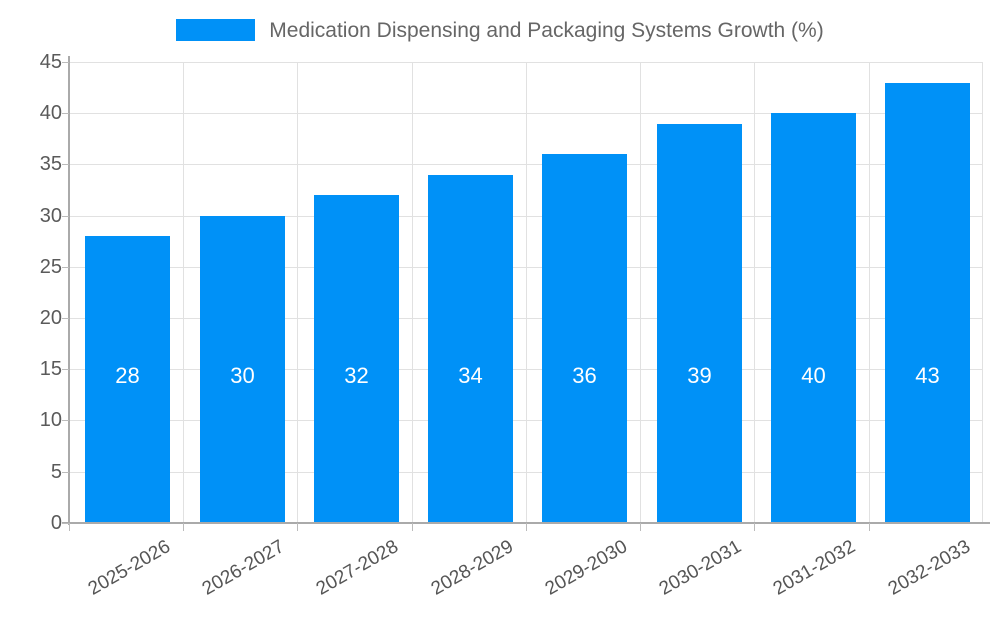 Image resolution: width=1000 pixels, height=636 pixels. I want to click on bar-2025-2026: 28, so click(127, 379).